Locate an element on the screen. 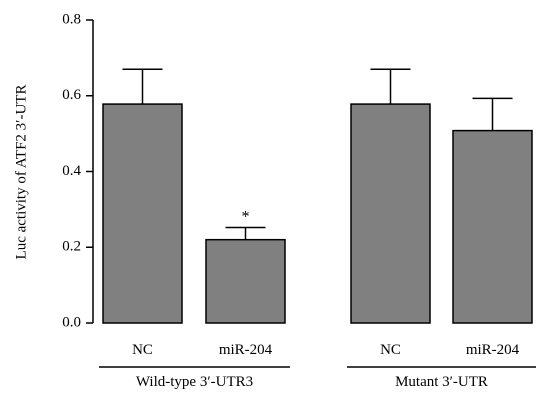  y-tick-label: 0.0 is located at coordinates (71, 322).